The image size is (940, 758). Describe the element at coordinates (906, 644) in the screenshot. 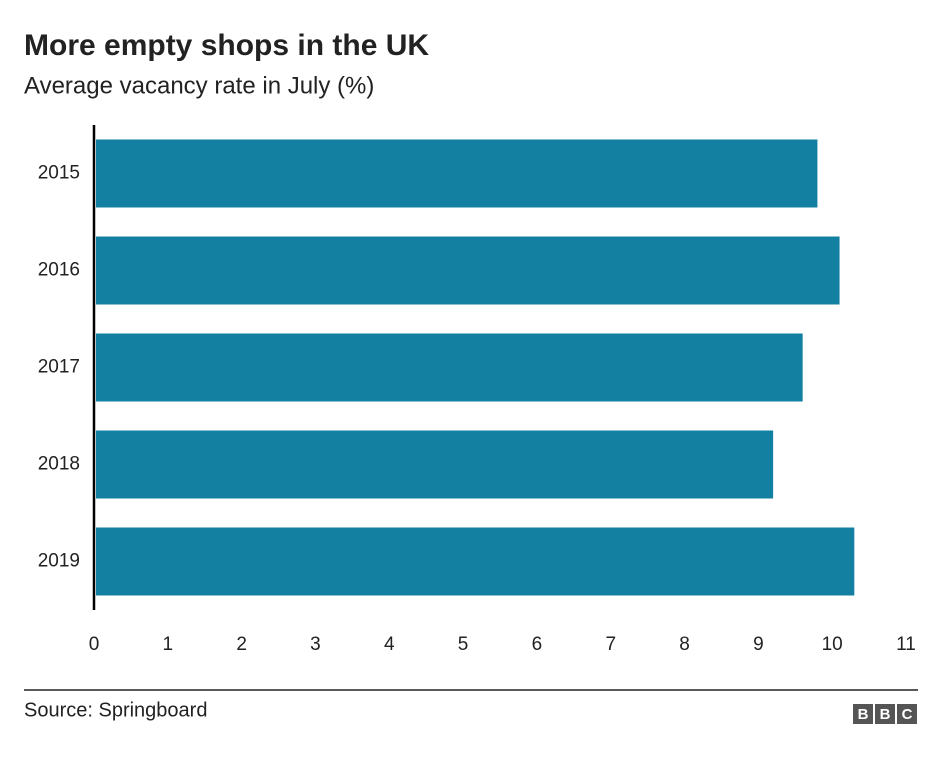

I see `x-tick-label: 11` at that location.